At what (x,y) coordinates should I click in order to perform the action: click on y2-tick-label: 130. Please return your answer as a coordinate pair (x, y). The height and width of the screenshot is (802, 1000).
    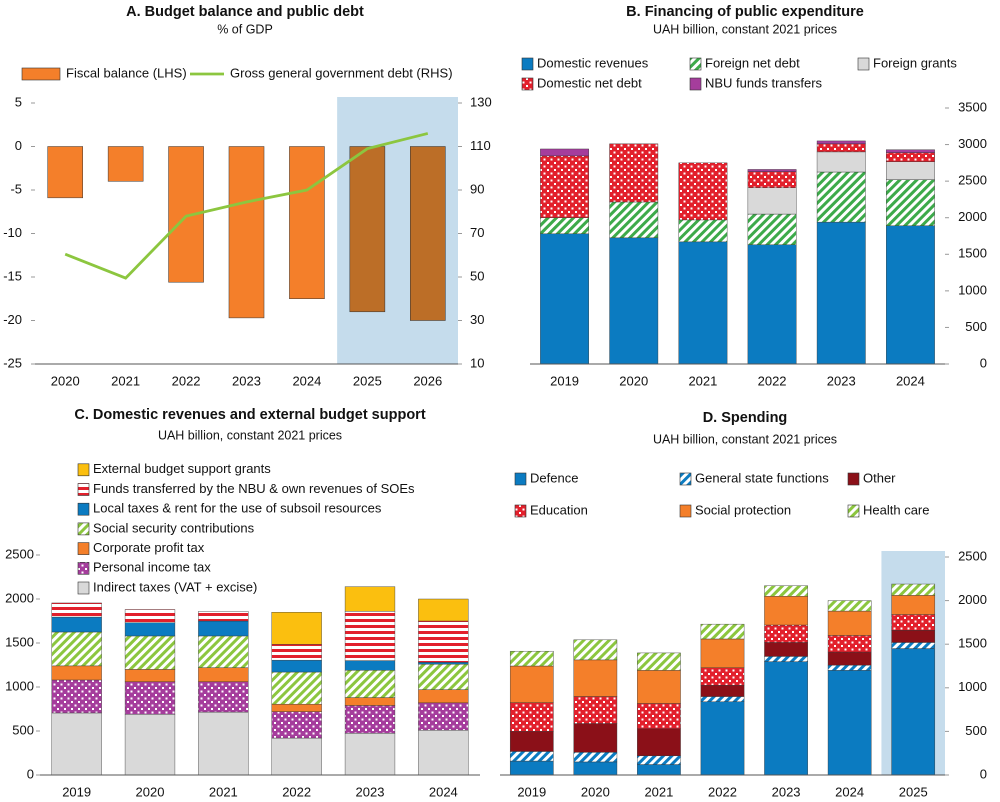
    Looking at the image, I should click on (481, 101).